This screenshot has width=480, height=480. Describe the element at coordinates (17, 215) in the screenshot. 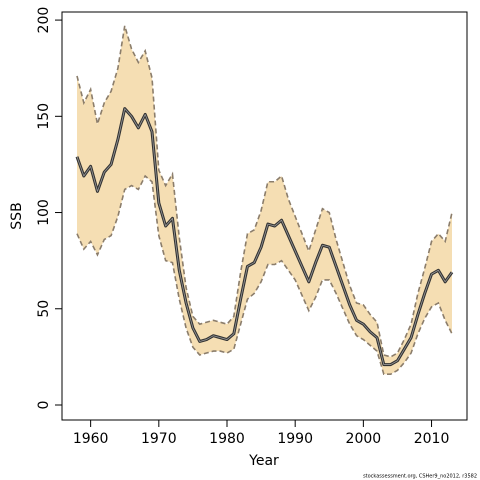

I see `y-axis-label: SSB` at that location.